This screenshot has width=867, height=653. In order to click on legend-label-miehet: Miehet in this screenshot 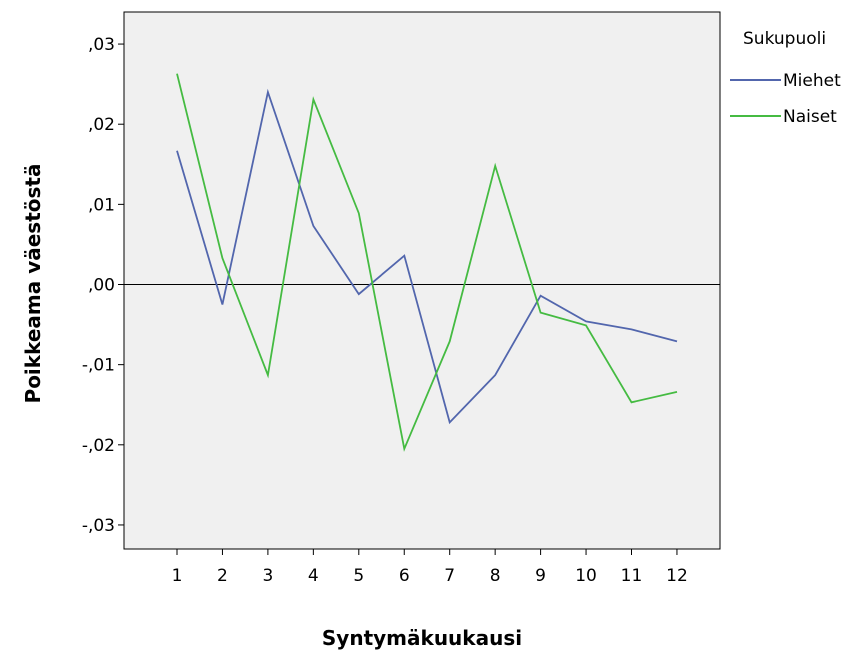, I will do `click(812, 81)`.